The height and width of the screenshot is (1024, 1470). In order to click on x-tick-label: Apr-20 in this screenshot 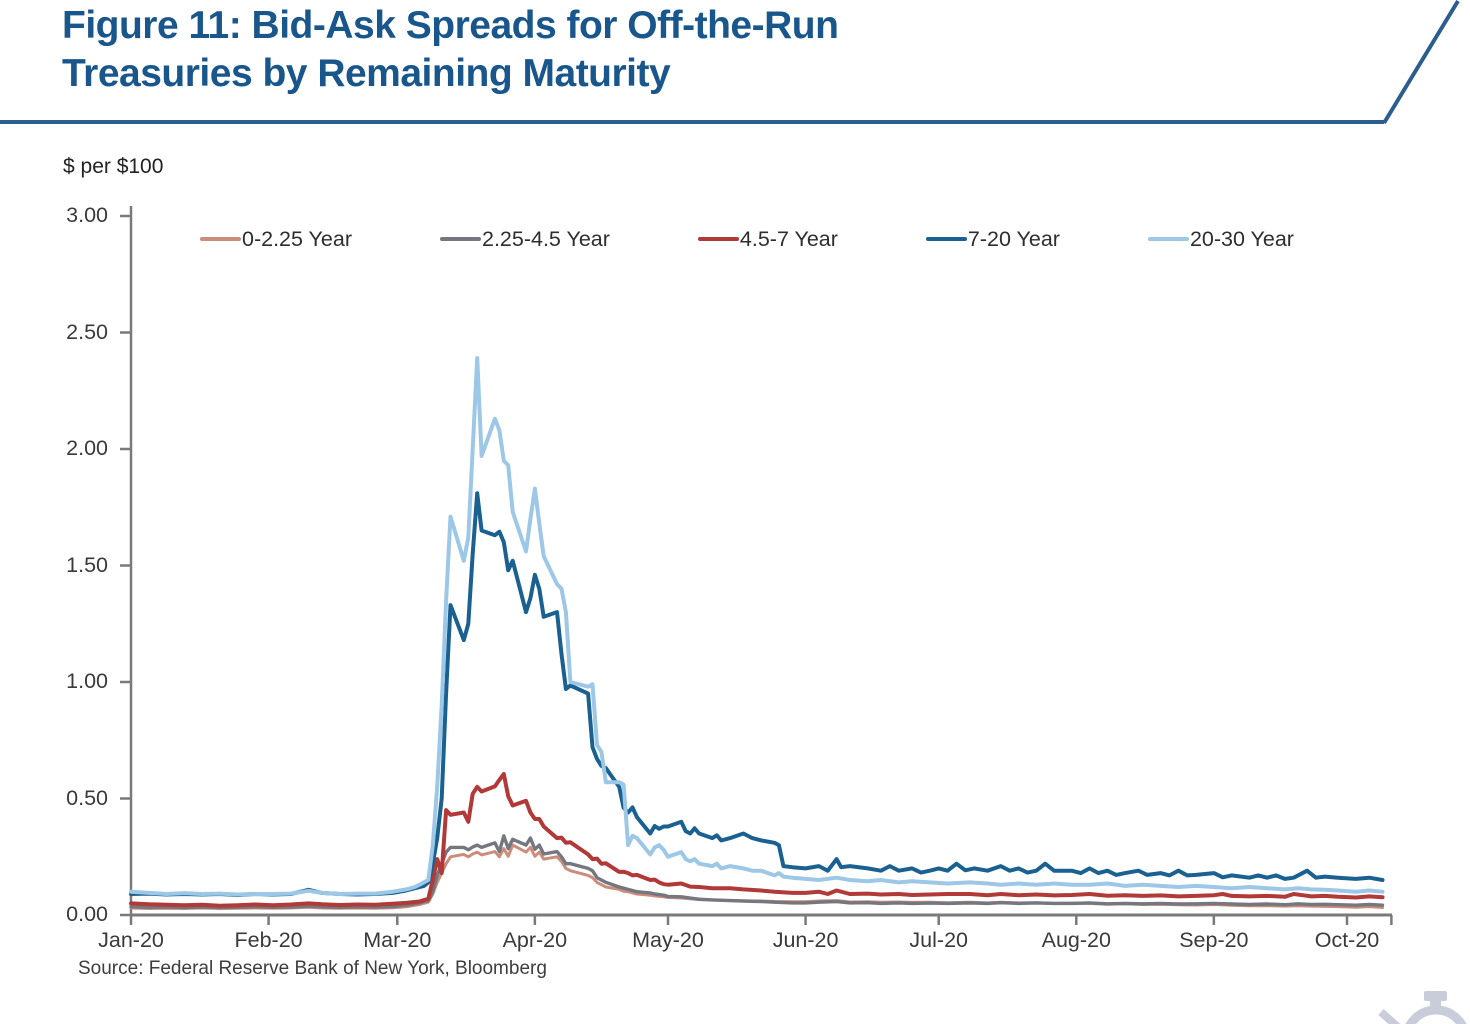, I will do `click(535, 940)`.